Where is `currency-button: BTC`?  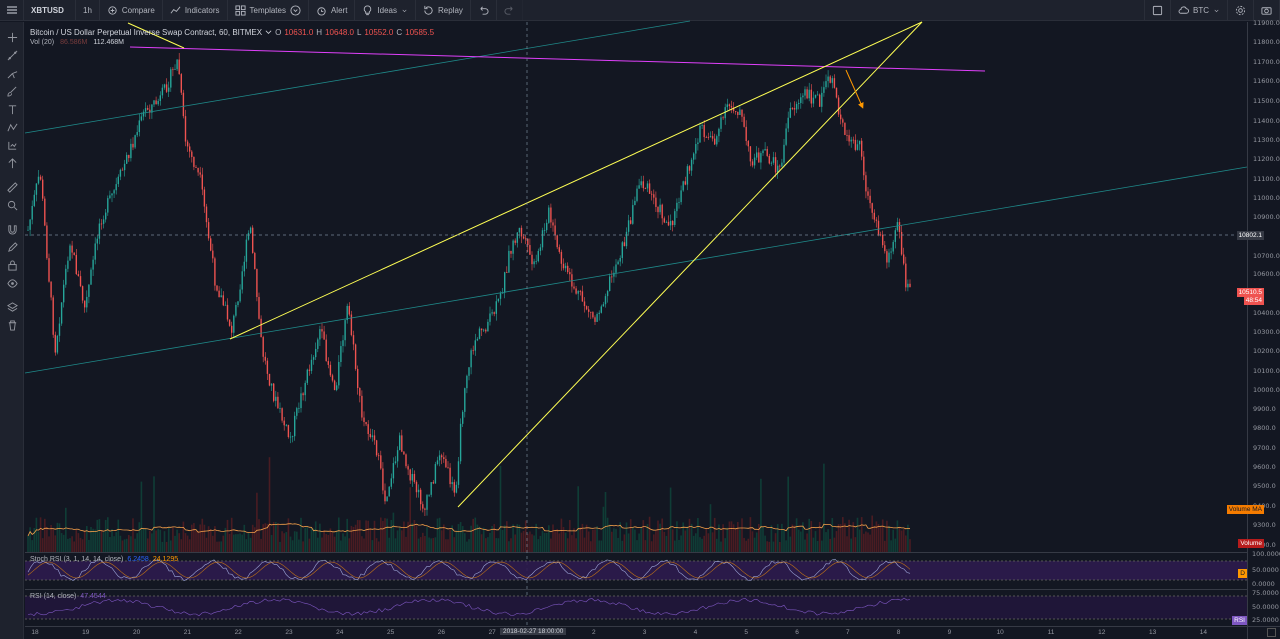
currency-button: BTC is located at coordinates (1199, 10).